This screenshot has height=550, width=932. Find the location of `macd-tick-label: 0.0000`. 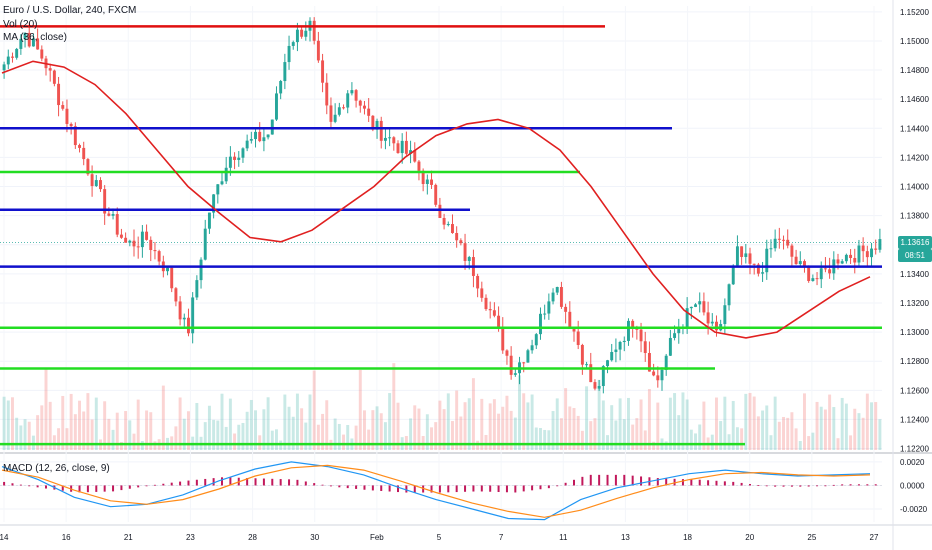

macd-tick-label: 0.0000 is located at coordinates (912, 485).